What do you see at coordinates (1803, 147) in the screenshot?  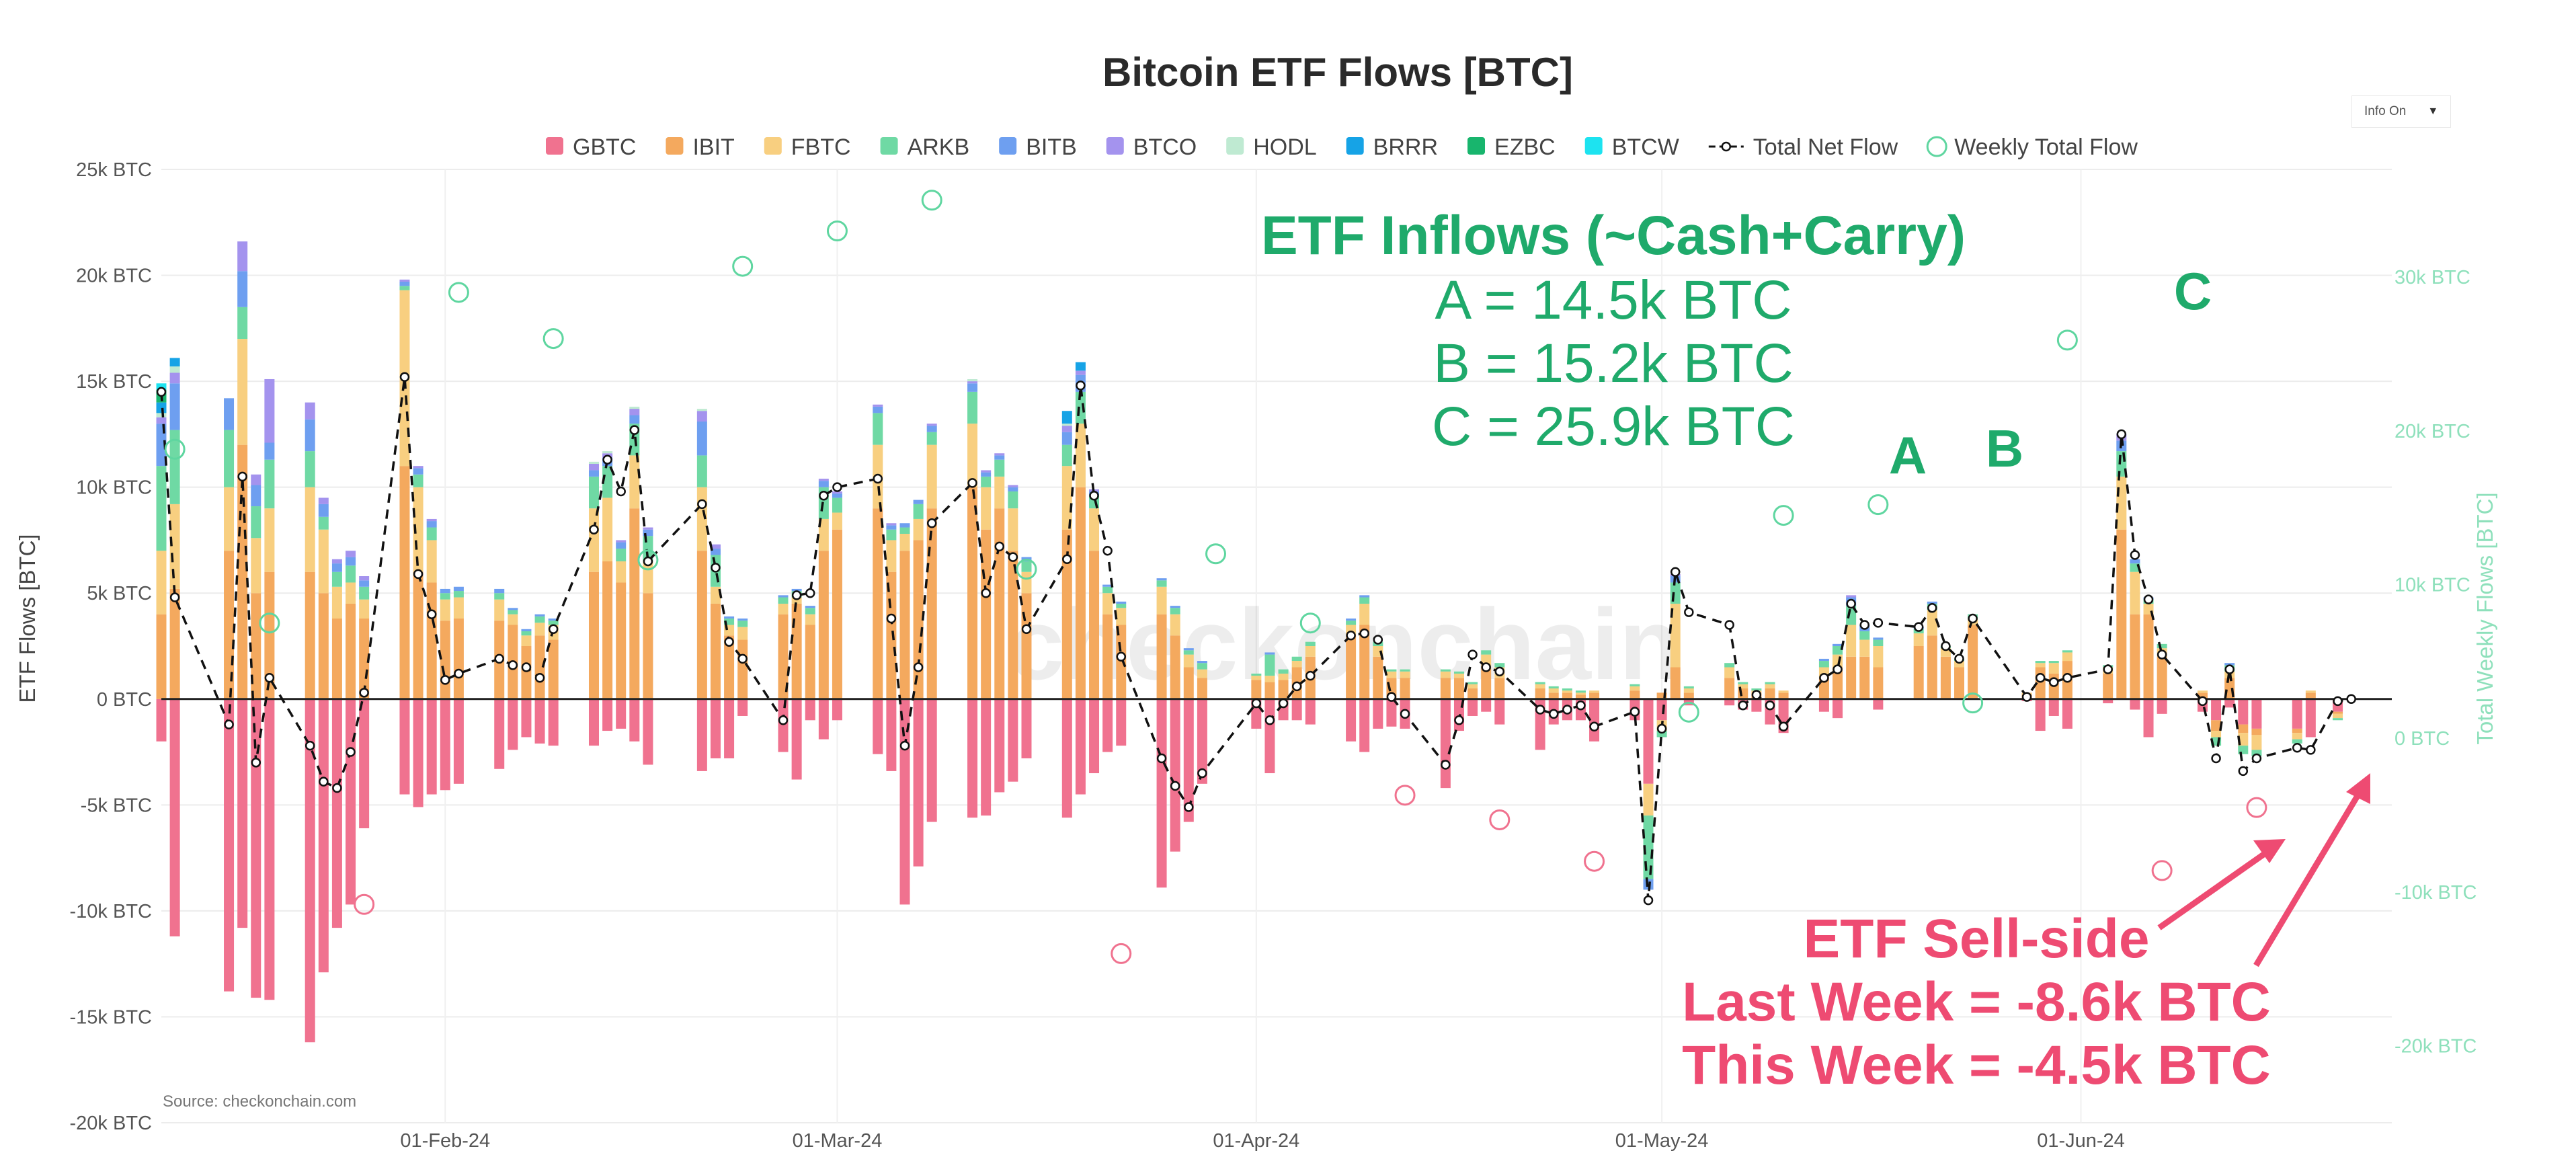 I see `legend-item-total-net-flow: Total Net Flow` at bounding box center [1803, 147].